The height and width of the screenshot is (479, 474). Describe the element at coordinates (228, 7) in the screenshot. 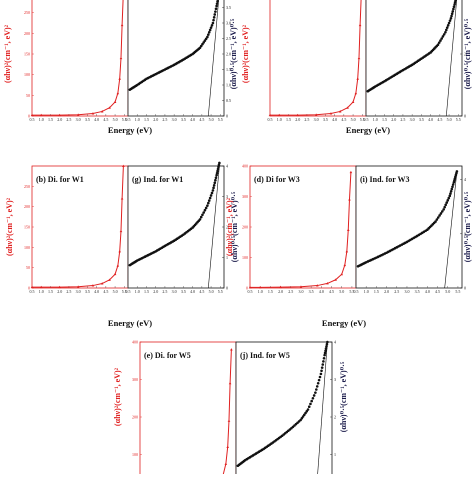

I see `y-tick-label: 3.5` at that location.